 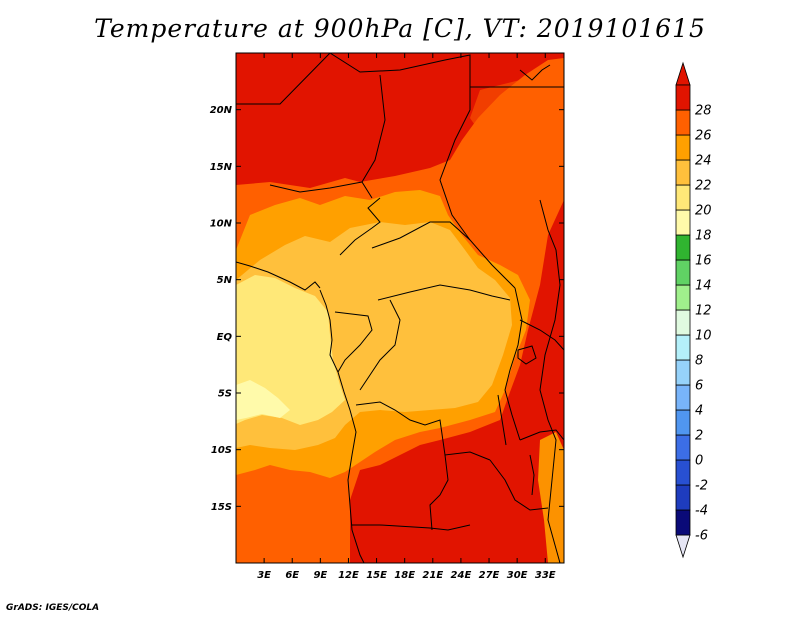 What do you see at coordinates (699, 436) in the screenshot?
I see `colorbar-label: 2` at bounding box center [699, 436].